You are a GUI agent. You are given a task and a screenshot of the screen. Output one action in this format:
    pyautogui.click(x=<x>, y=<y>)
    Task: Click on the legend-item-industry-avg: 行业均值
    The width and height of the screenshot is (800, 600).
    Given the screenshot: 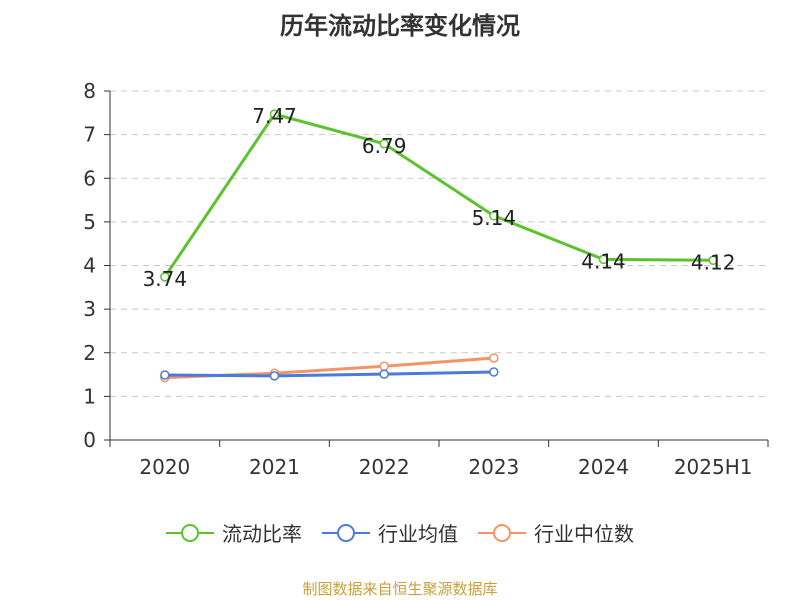 What is the action you would take?
    pyautogui.click(x=390, y=532)
    